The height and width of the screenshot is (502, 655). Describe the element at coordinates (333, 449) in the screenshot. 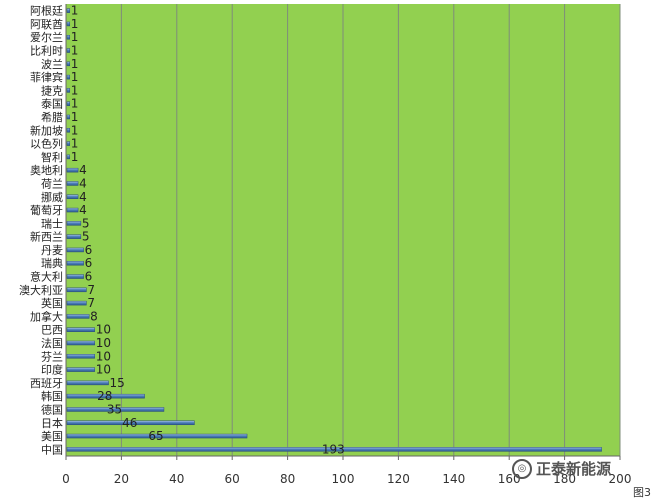

I see `value-label-0: 193` at that location.